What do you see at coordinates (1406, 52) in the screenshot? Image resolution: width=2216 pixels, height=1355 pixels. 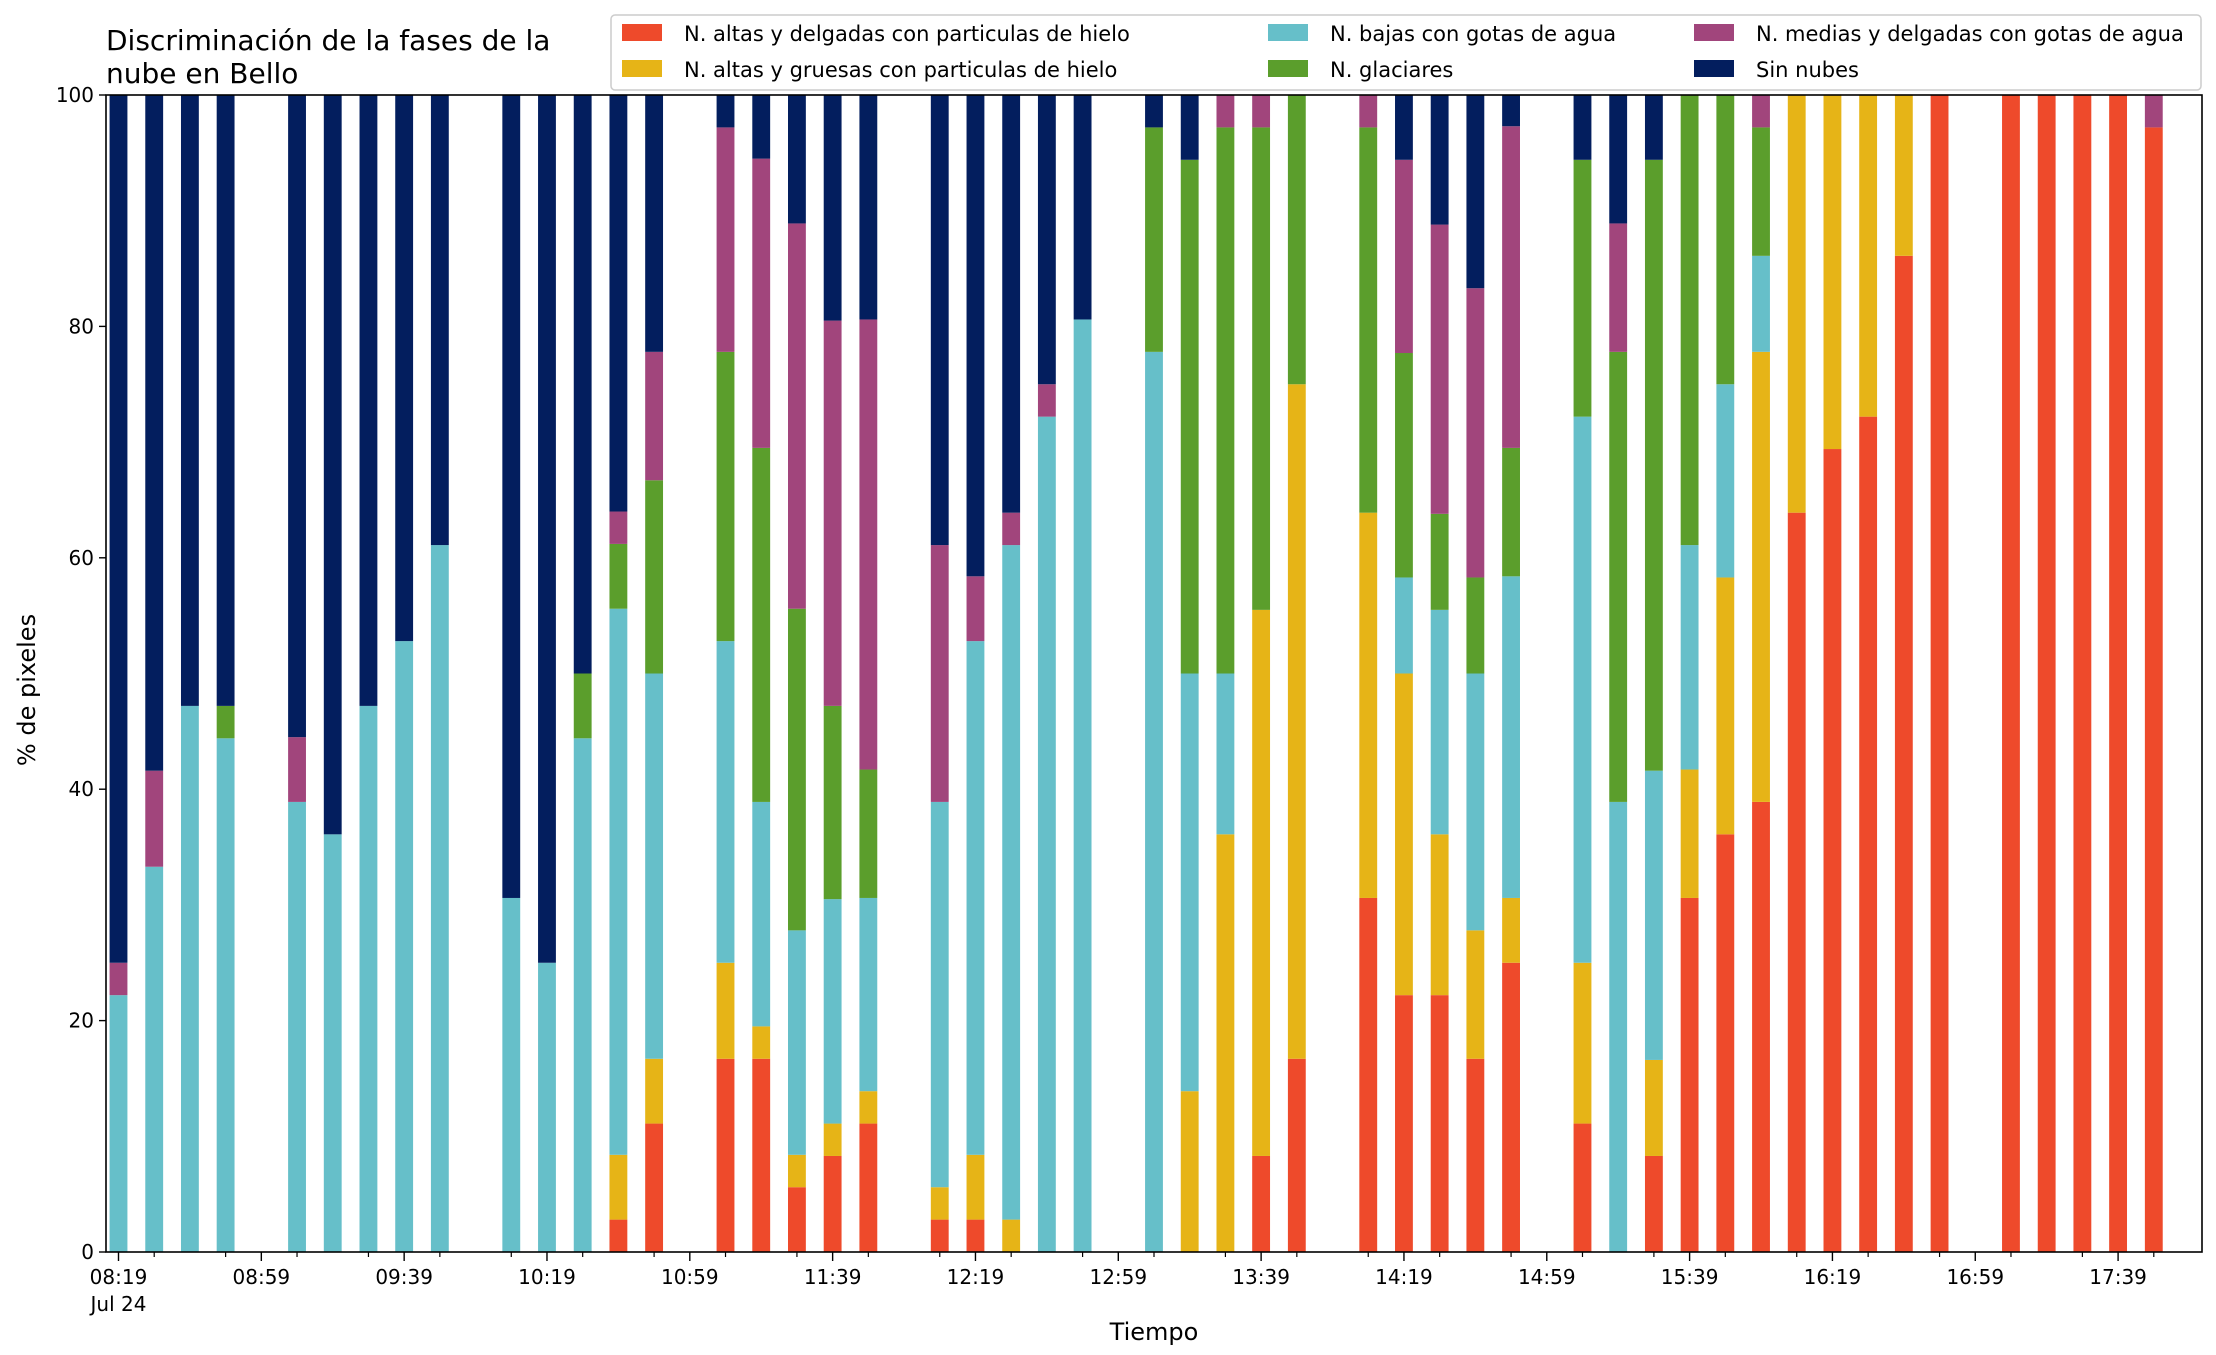 I see `legend-frame` at bounding box center [1406, 52].